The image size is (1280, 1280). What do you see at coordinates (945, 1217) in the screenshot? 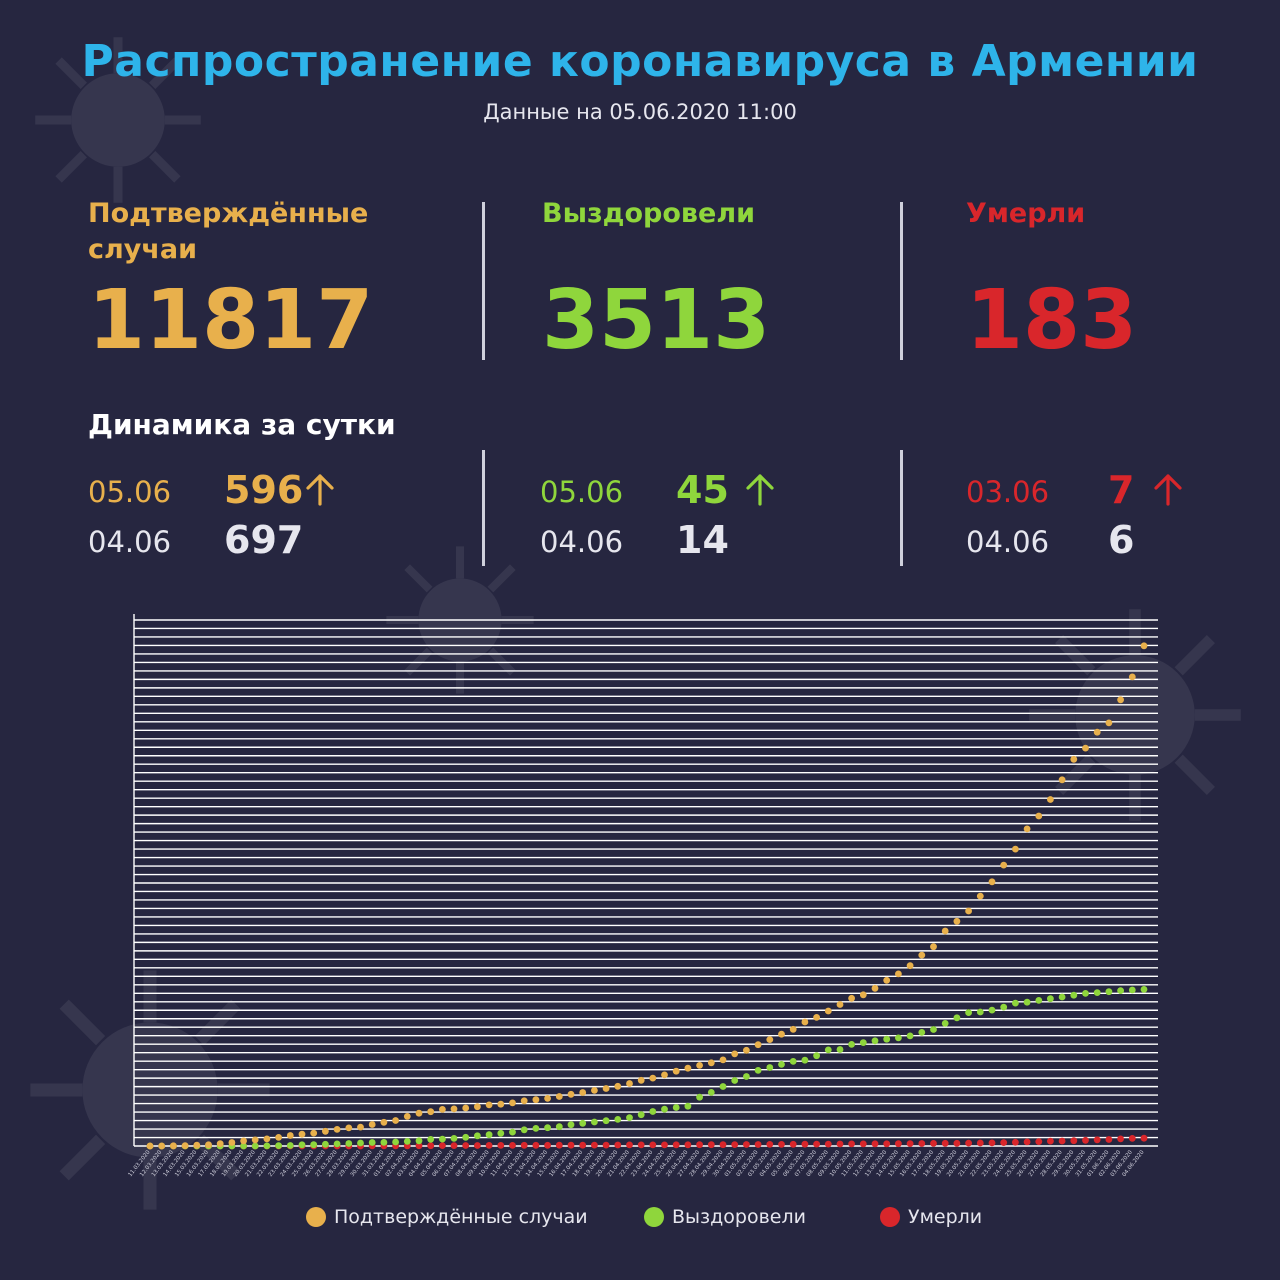
I see `legend-label-deaths: Умерли` at bounding box center [945, 1217].